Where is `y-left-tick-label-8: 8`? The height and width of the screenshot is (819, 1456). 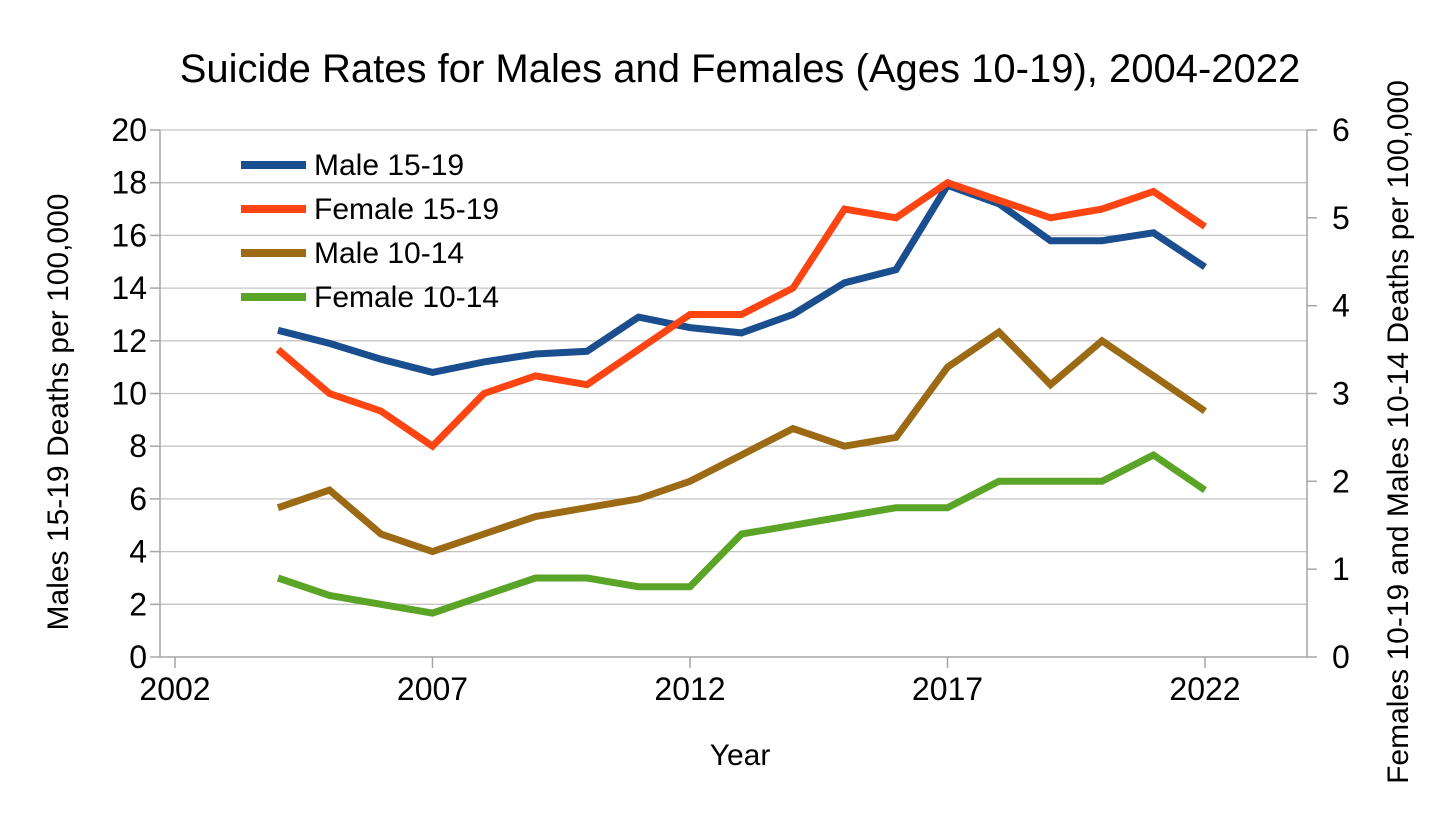 y-left-tick-label-8: 8 is located at coordinates (138, 446).